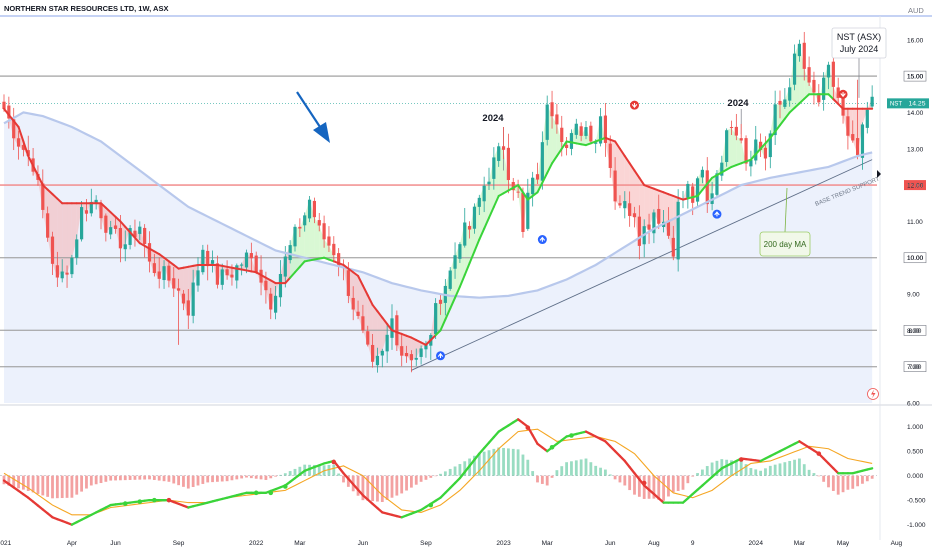  I want to click on osc-signal-line, so click(438, 472).